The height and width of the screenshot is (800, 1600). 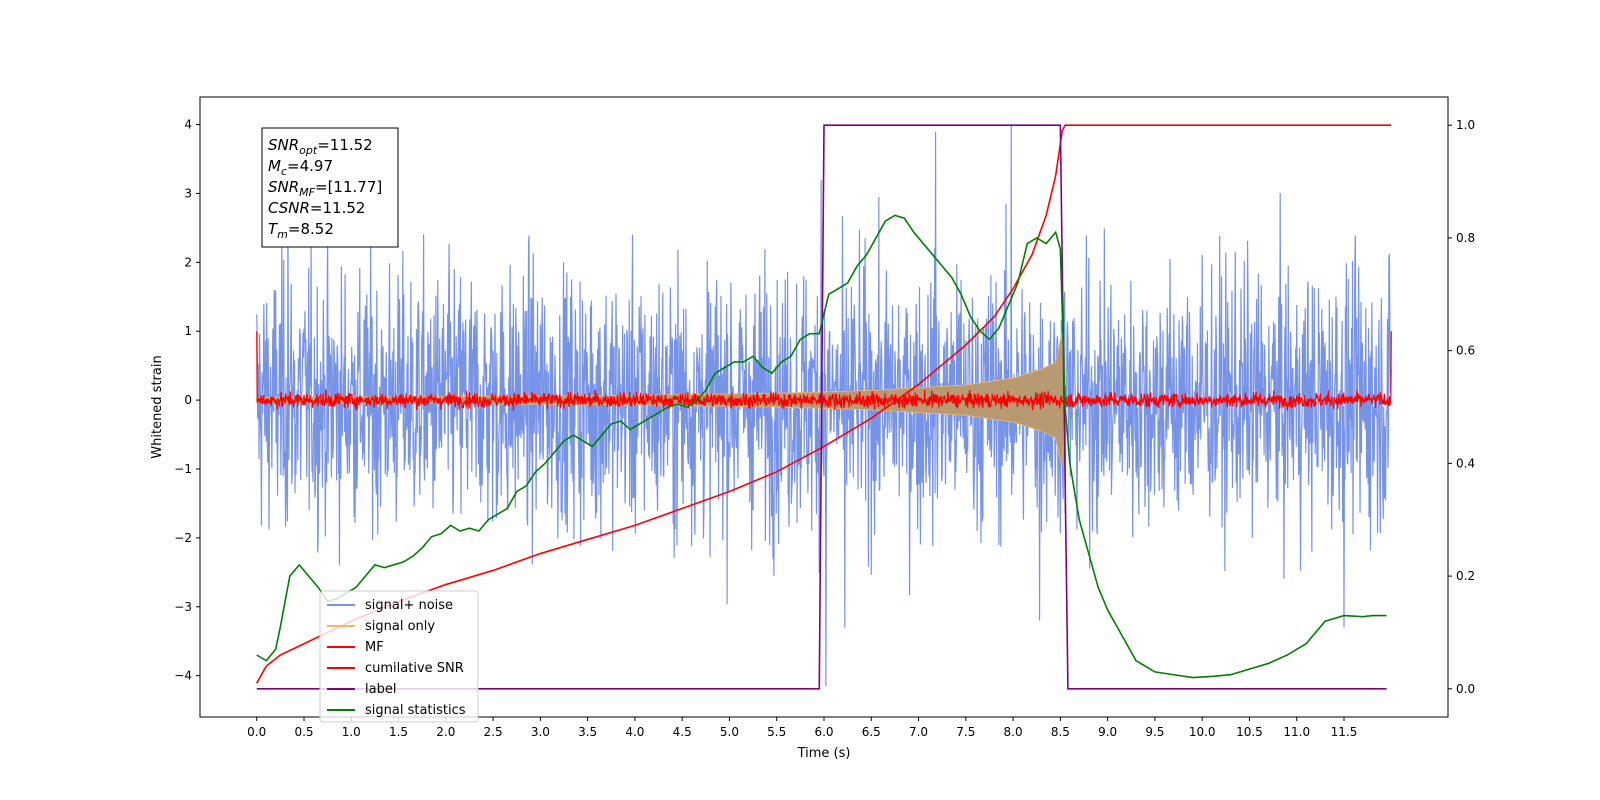 What do you see at coordinates (587, 732) in the screenshot?
I see `x-tick-label: 3.5` at bounding box center [587, 732].